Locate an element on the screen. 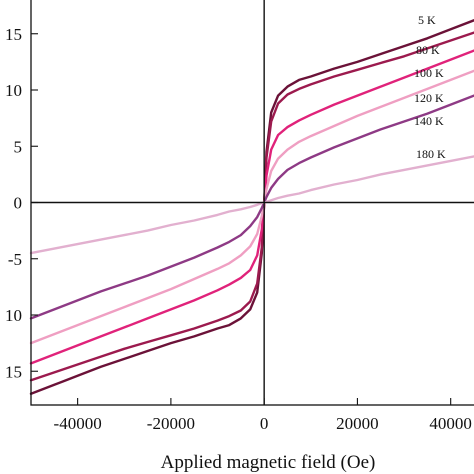 This screenshot has height=474, width=474. y-tick-label-4: -5 is located at coordinates (15, 259).